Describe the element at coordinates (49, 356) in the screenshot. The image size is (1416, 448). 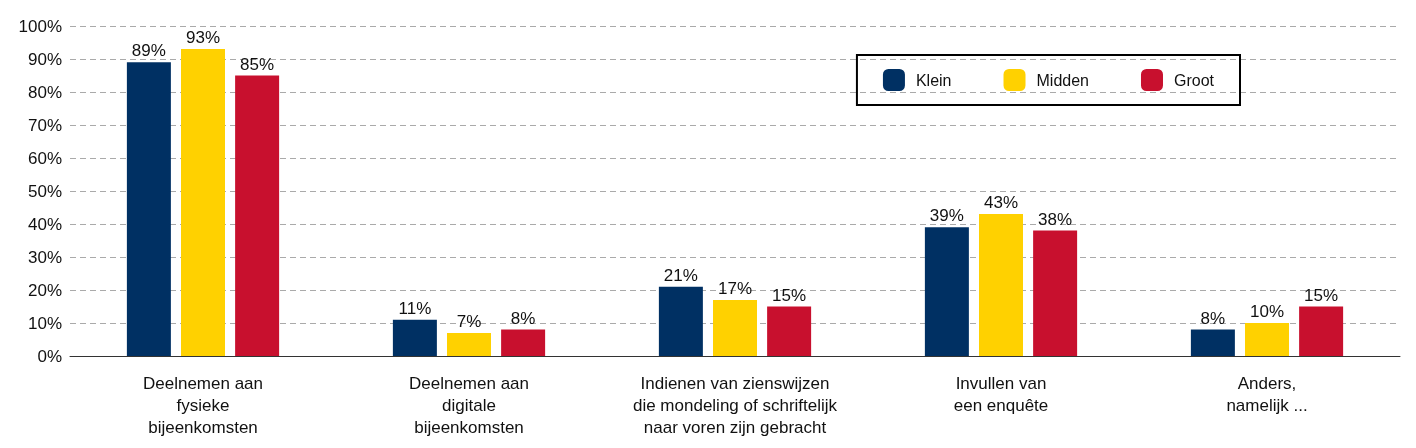
I see `y-tick-label: 0%` at that location.